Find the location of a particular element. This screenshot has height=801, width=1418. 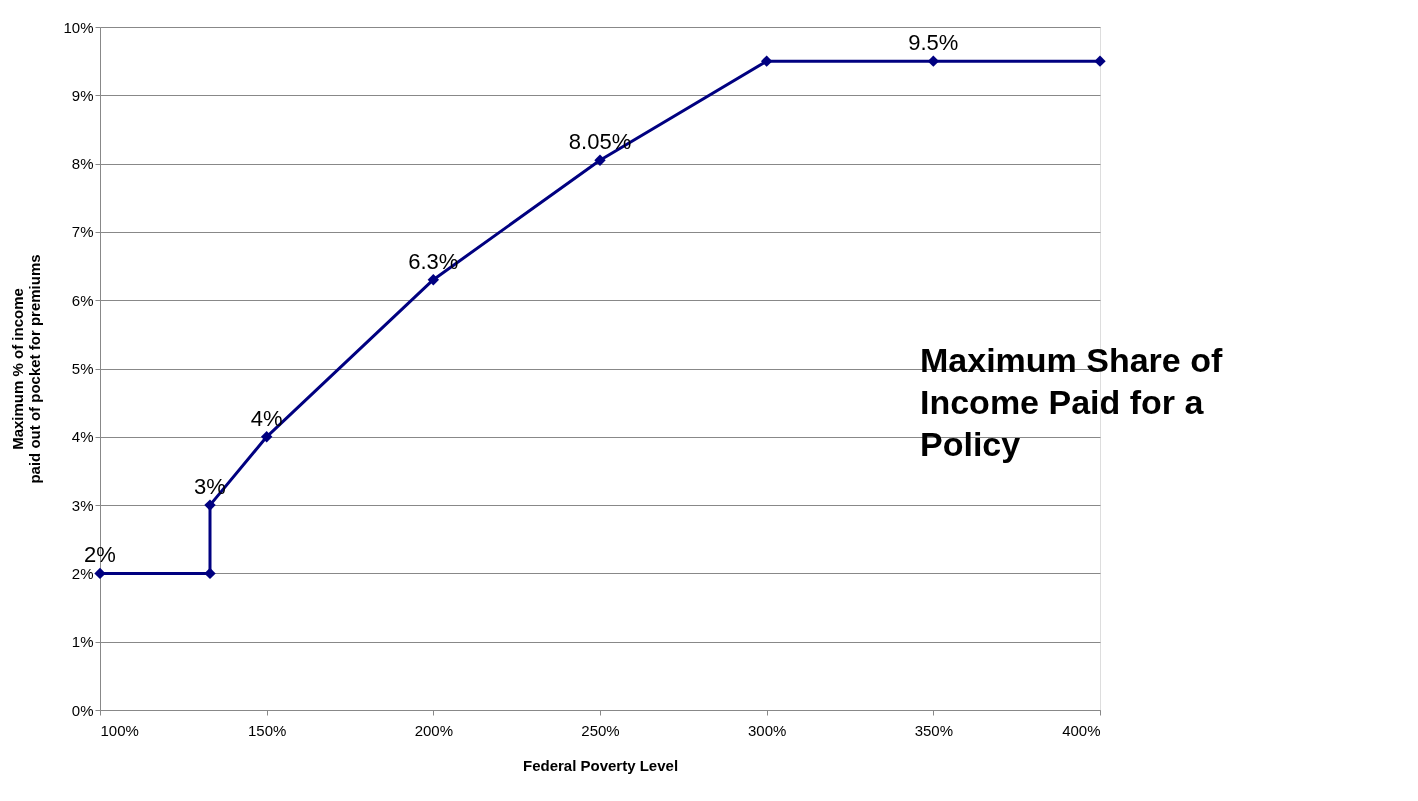

y-tick-label: 8% is located at coordinates (82, 164).